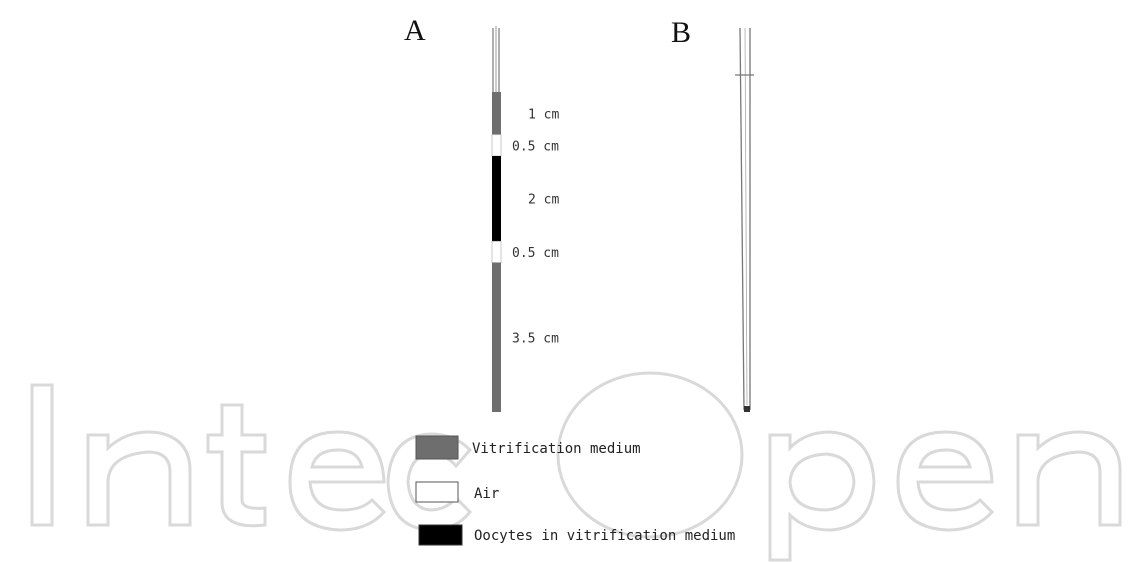 This screenshot has height=562, width=1145. What do you see at coordinates (604, 536) in the screenshot?
I see `legend-label-oocytes-in-medium: Oocytes in vitrification medium` at bounding box center [604, 536].